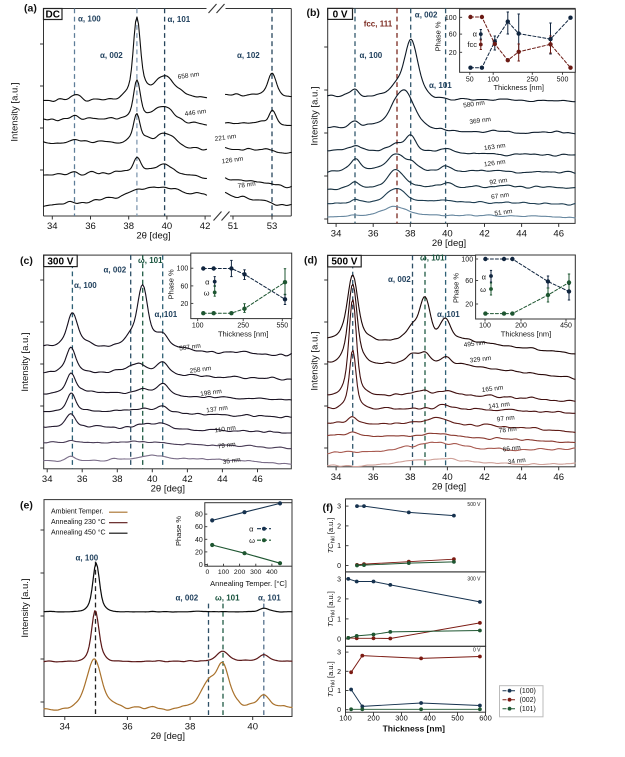 This screenshot has width=625, height=757. I want to click on svg-text: 329 nm, so click(480, 360).